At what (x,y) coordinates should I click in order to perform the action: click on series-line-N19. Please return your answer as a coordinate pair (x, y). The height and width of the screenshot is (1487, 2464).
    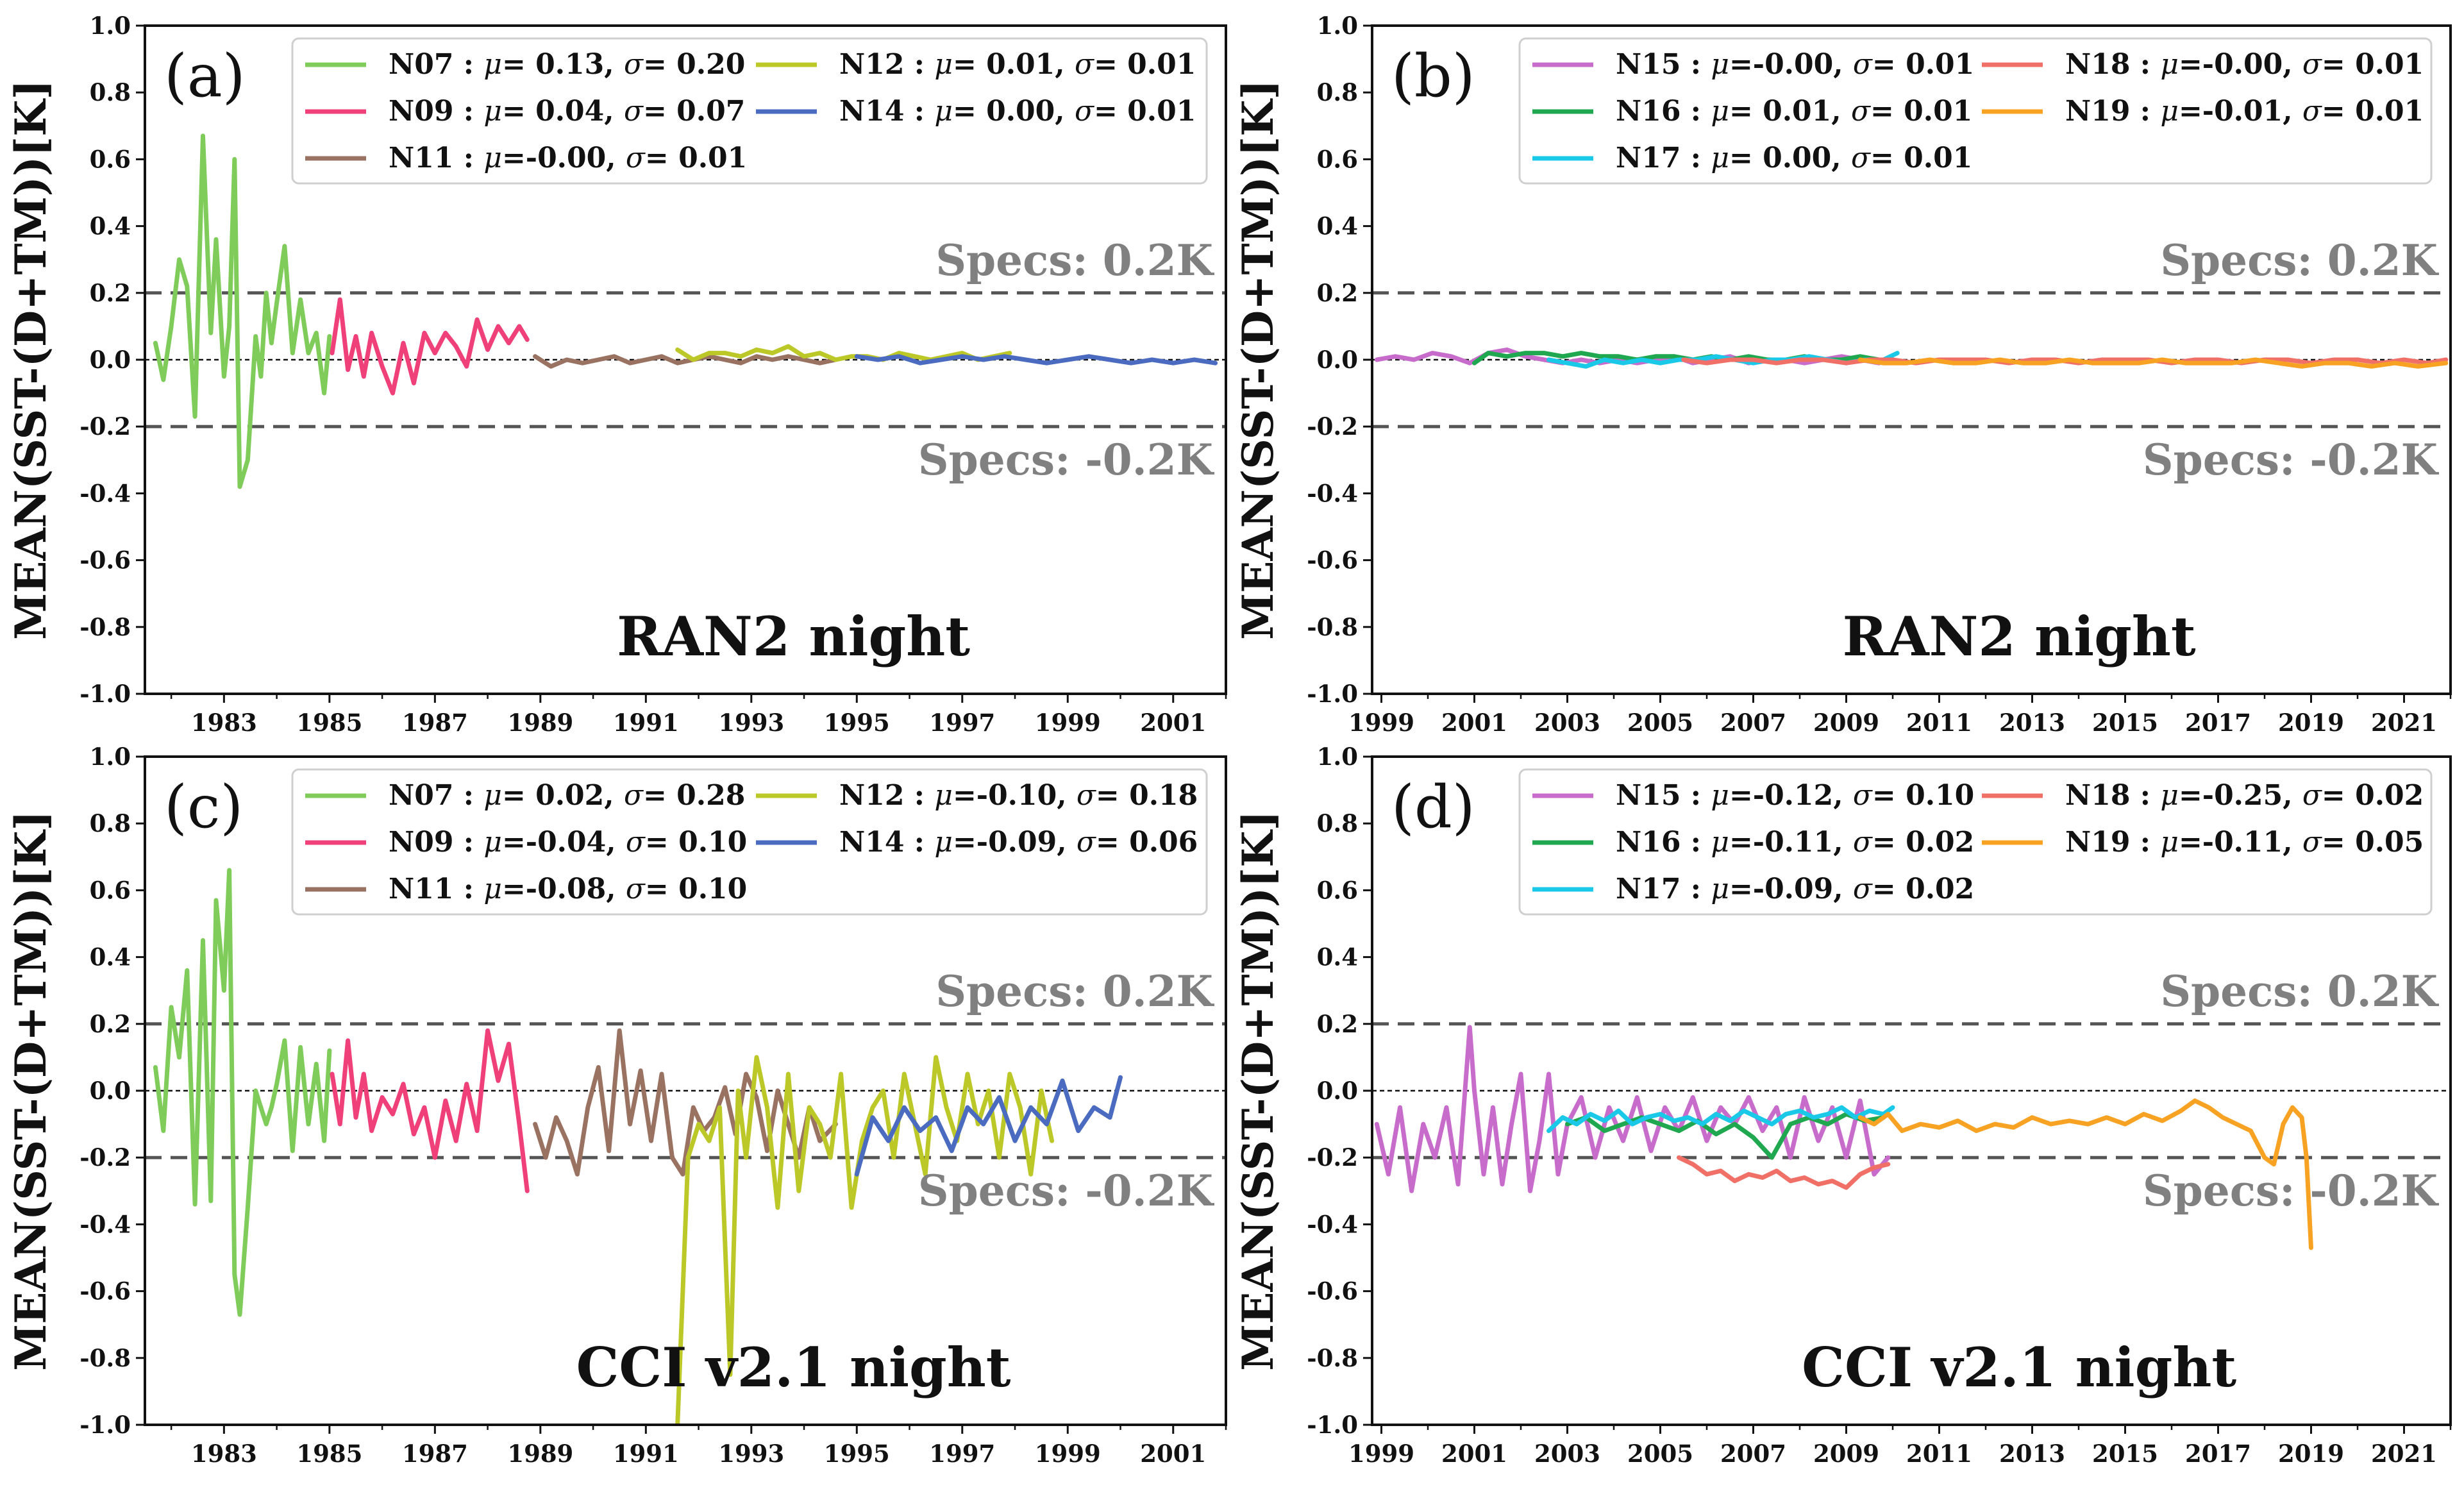
    Looking at the image, I should click on (2085, 1174).